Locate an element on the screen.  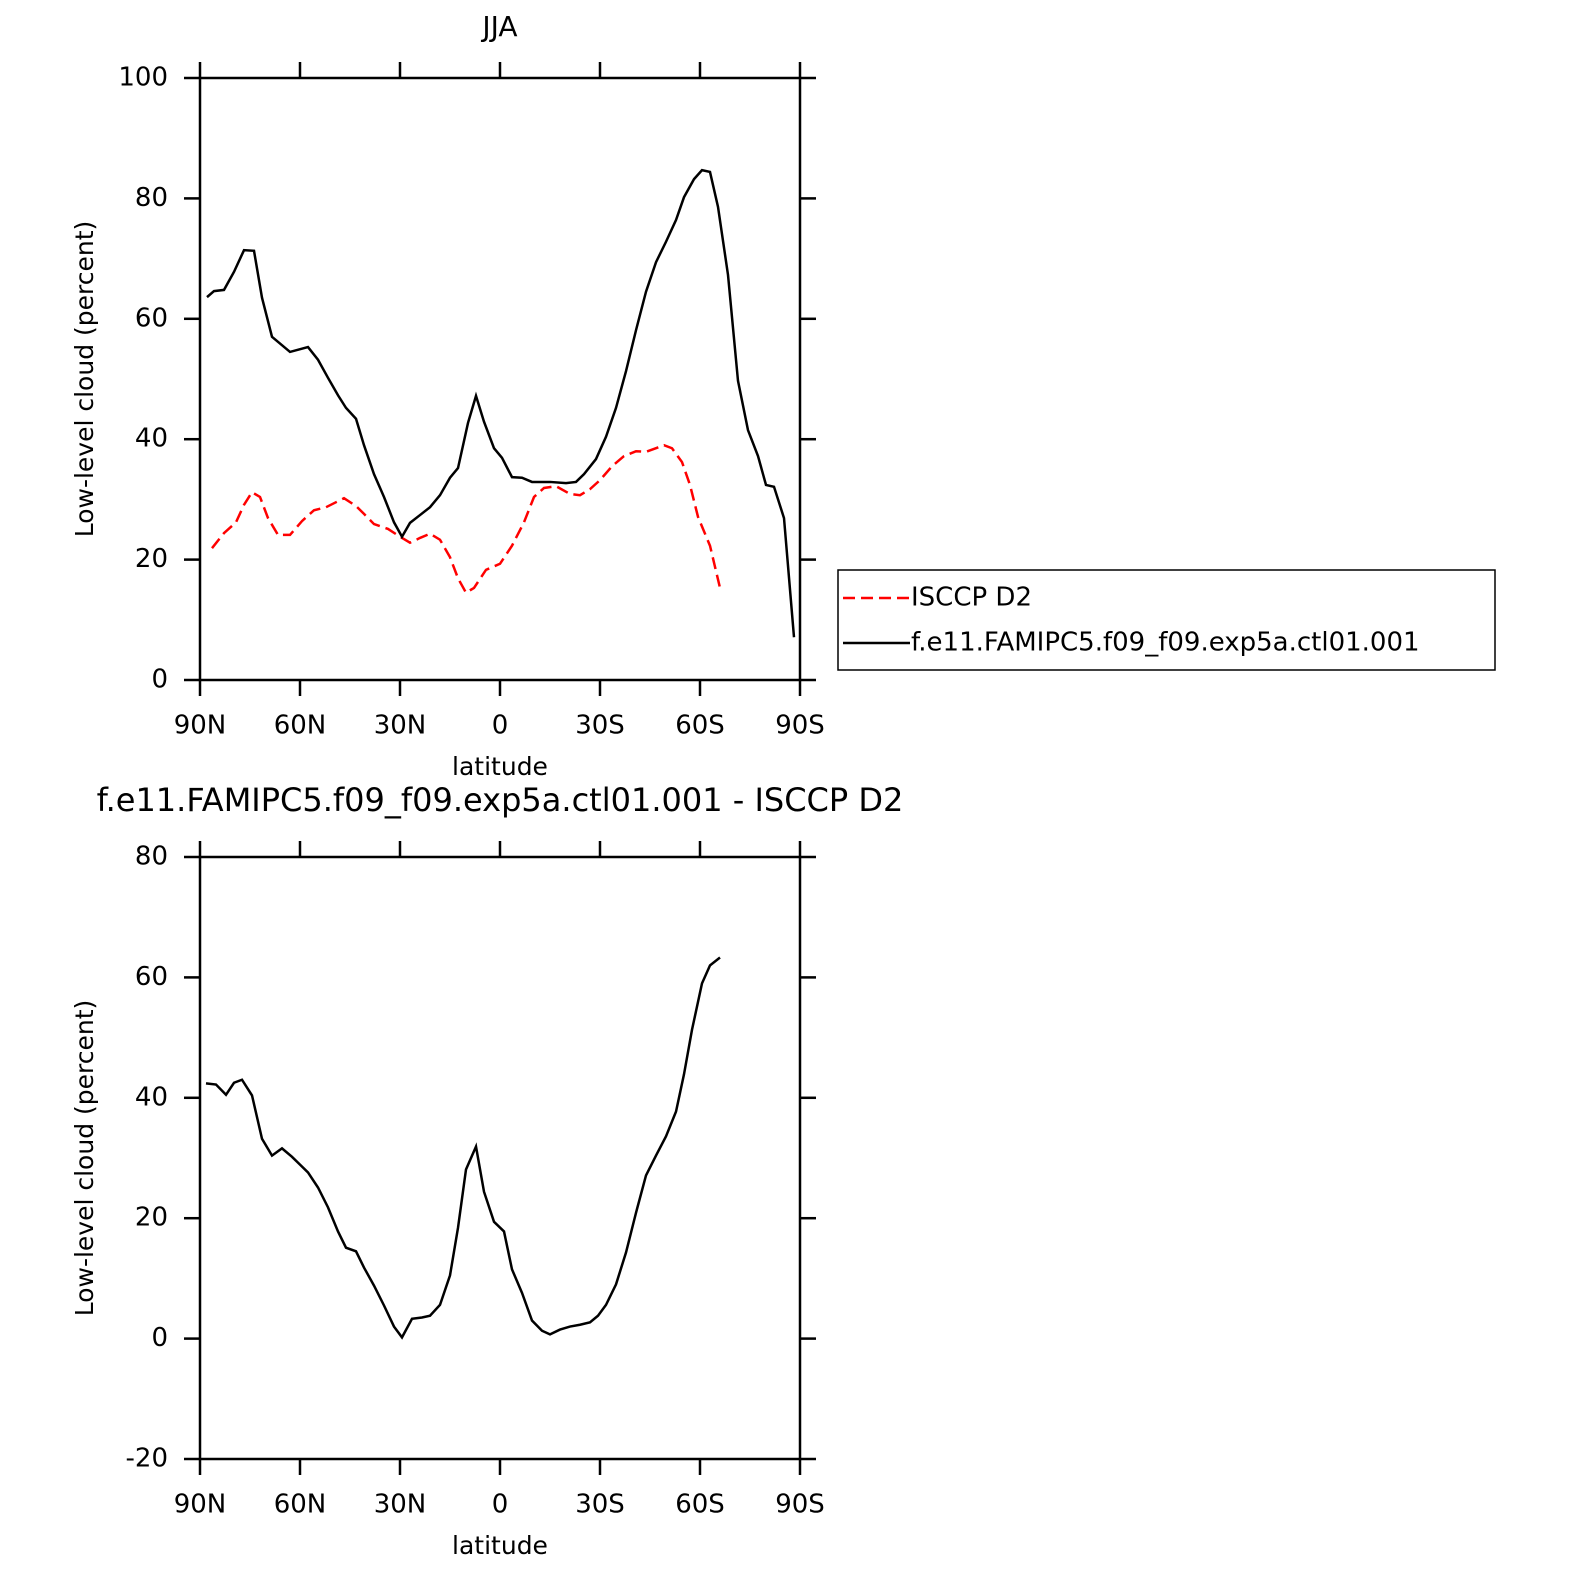
y-tick-label: -20 is located at coordinates (147, 1459).